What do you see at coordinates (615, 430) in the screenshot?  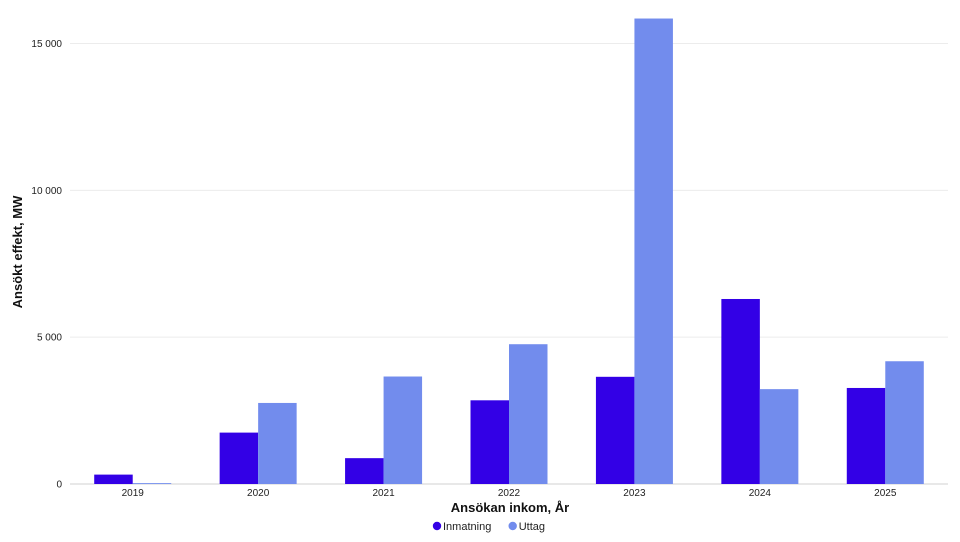 I see `bar-inmatning-2023` at bounding box center [615, 430].